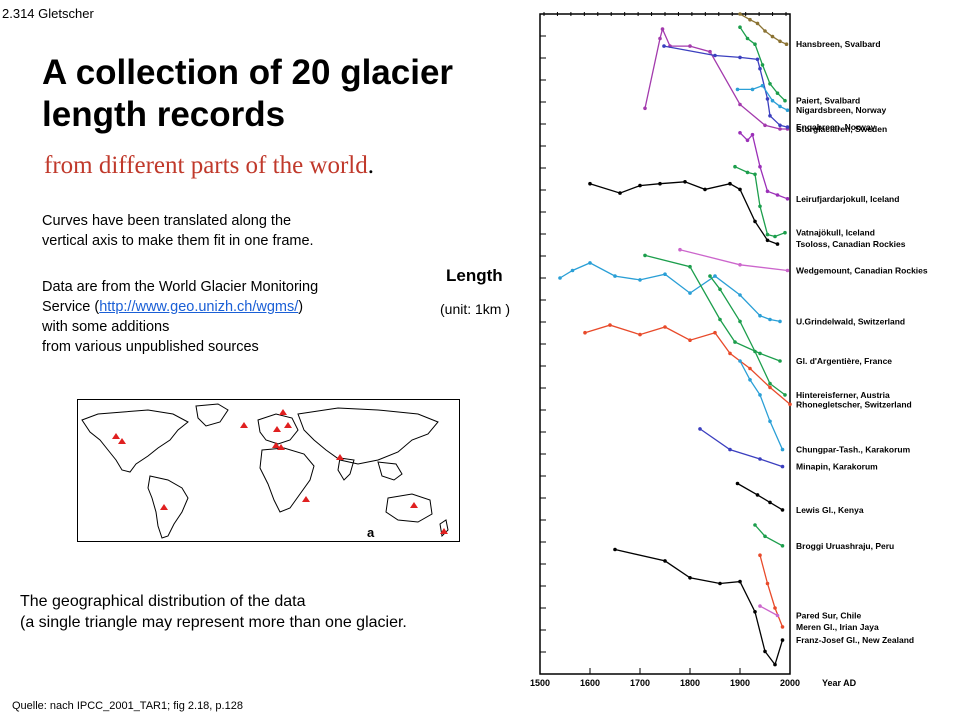 This screenshot has height=720, width=960. I want to click on series-label-5: Leirufjardarjokull, Iceland, so click(847, 199).